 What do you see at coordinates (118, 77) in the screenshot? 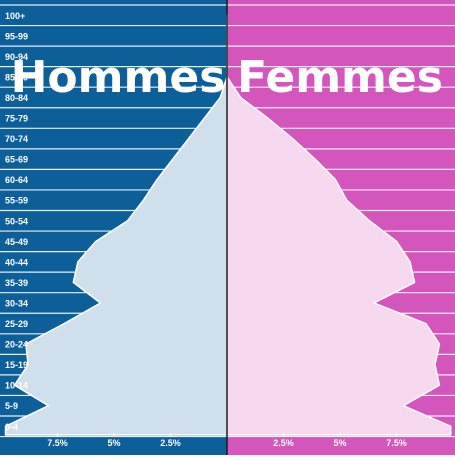
I see `left-panel-title: Hommes` at bounding box center [118, 77].